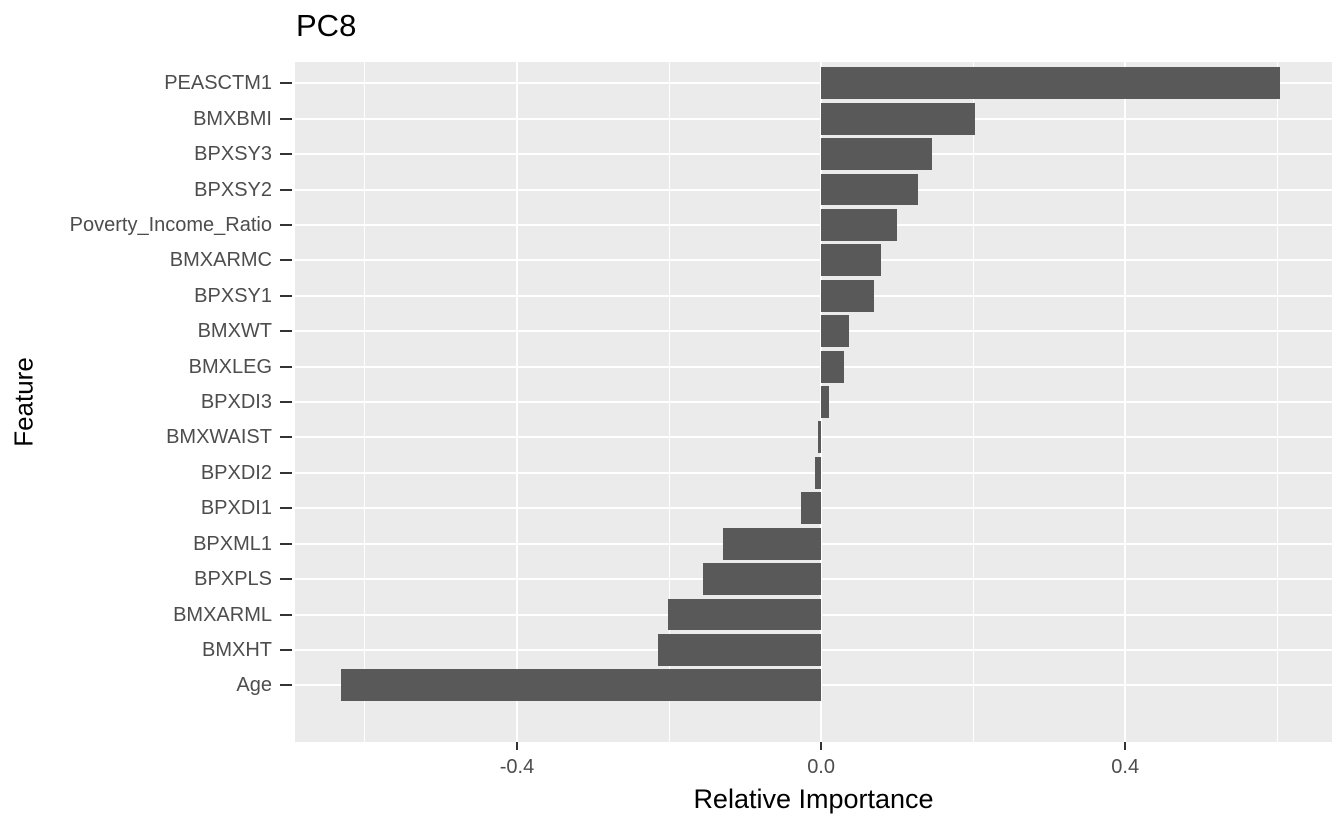 The image size is (1344, 830). Describe the element at coordinates (220, 260) in the screenshot. I see `y-axis-label-BMXARMC: BMXARMC` at that location.